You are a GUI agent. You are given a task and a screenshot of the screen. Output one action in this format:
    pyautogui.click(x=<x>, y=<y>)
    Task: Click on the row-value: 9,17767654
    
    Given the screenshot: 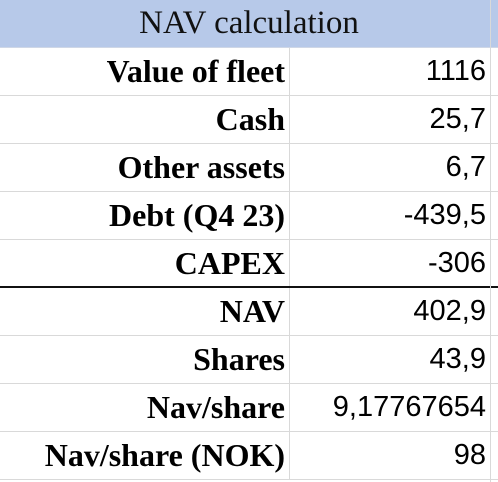 What is the action you would take?
    pyautogui.click(x=409, y=407)
    